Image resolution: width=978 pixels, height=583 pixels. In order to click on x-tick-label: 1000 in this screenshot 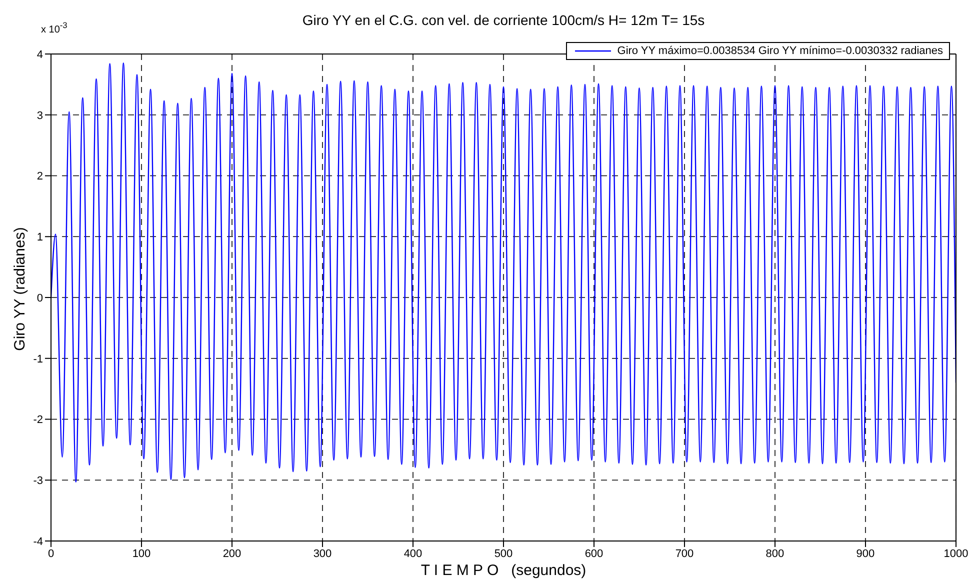, I will do `click(956, 554)`.